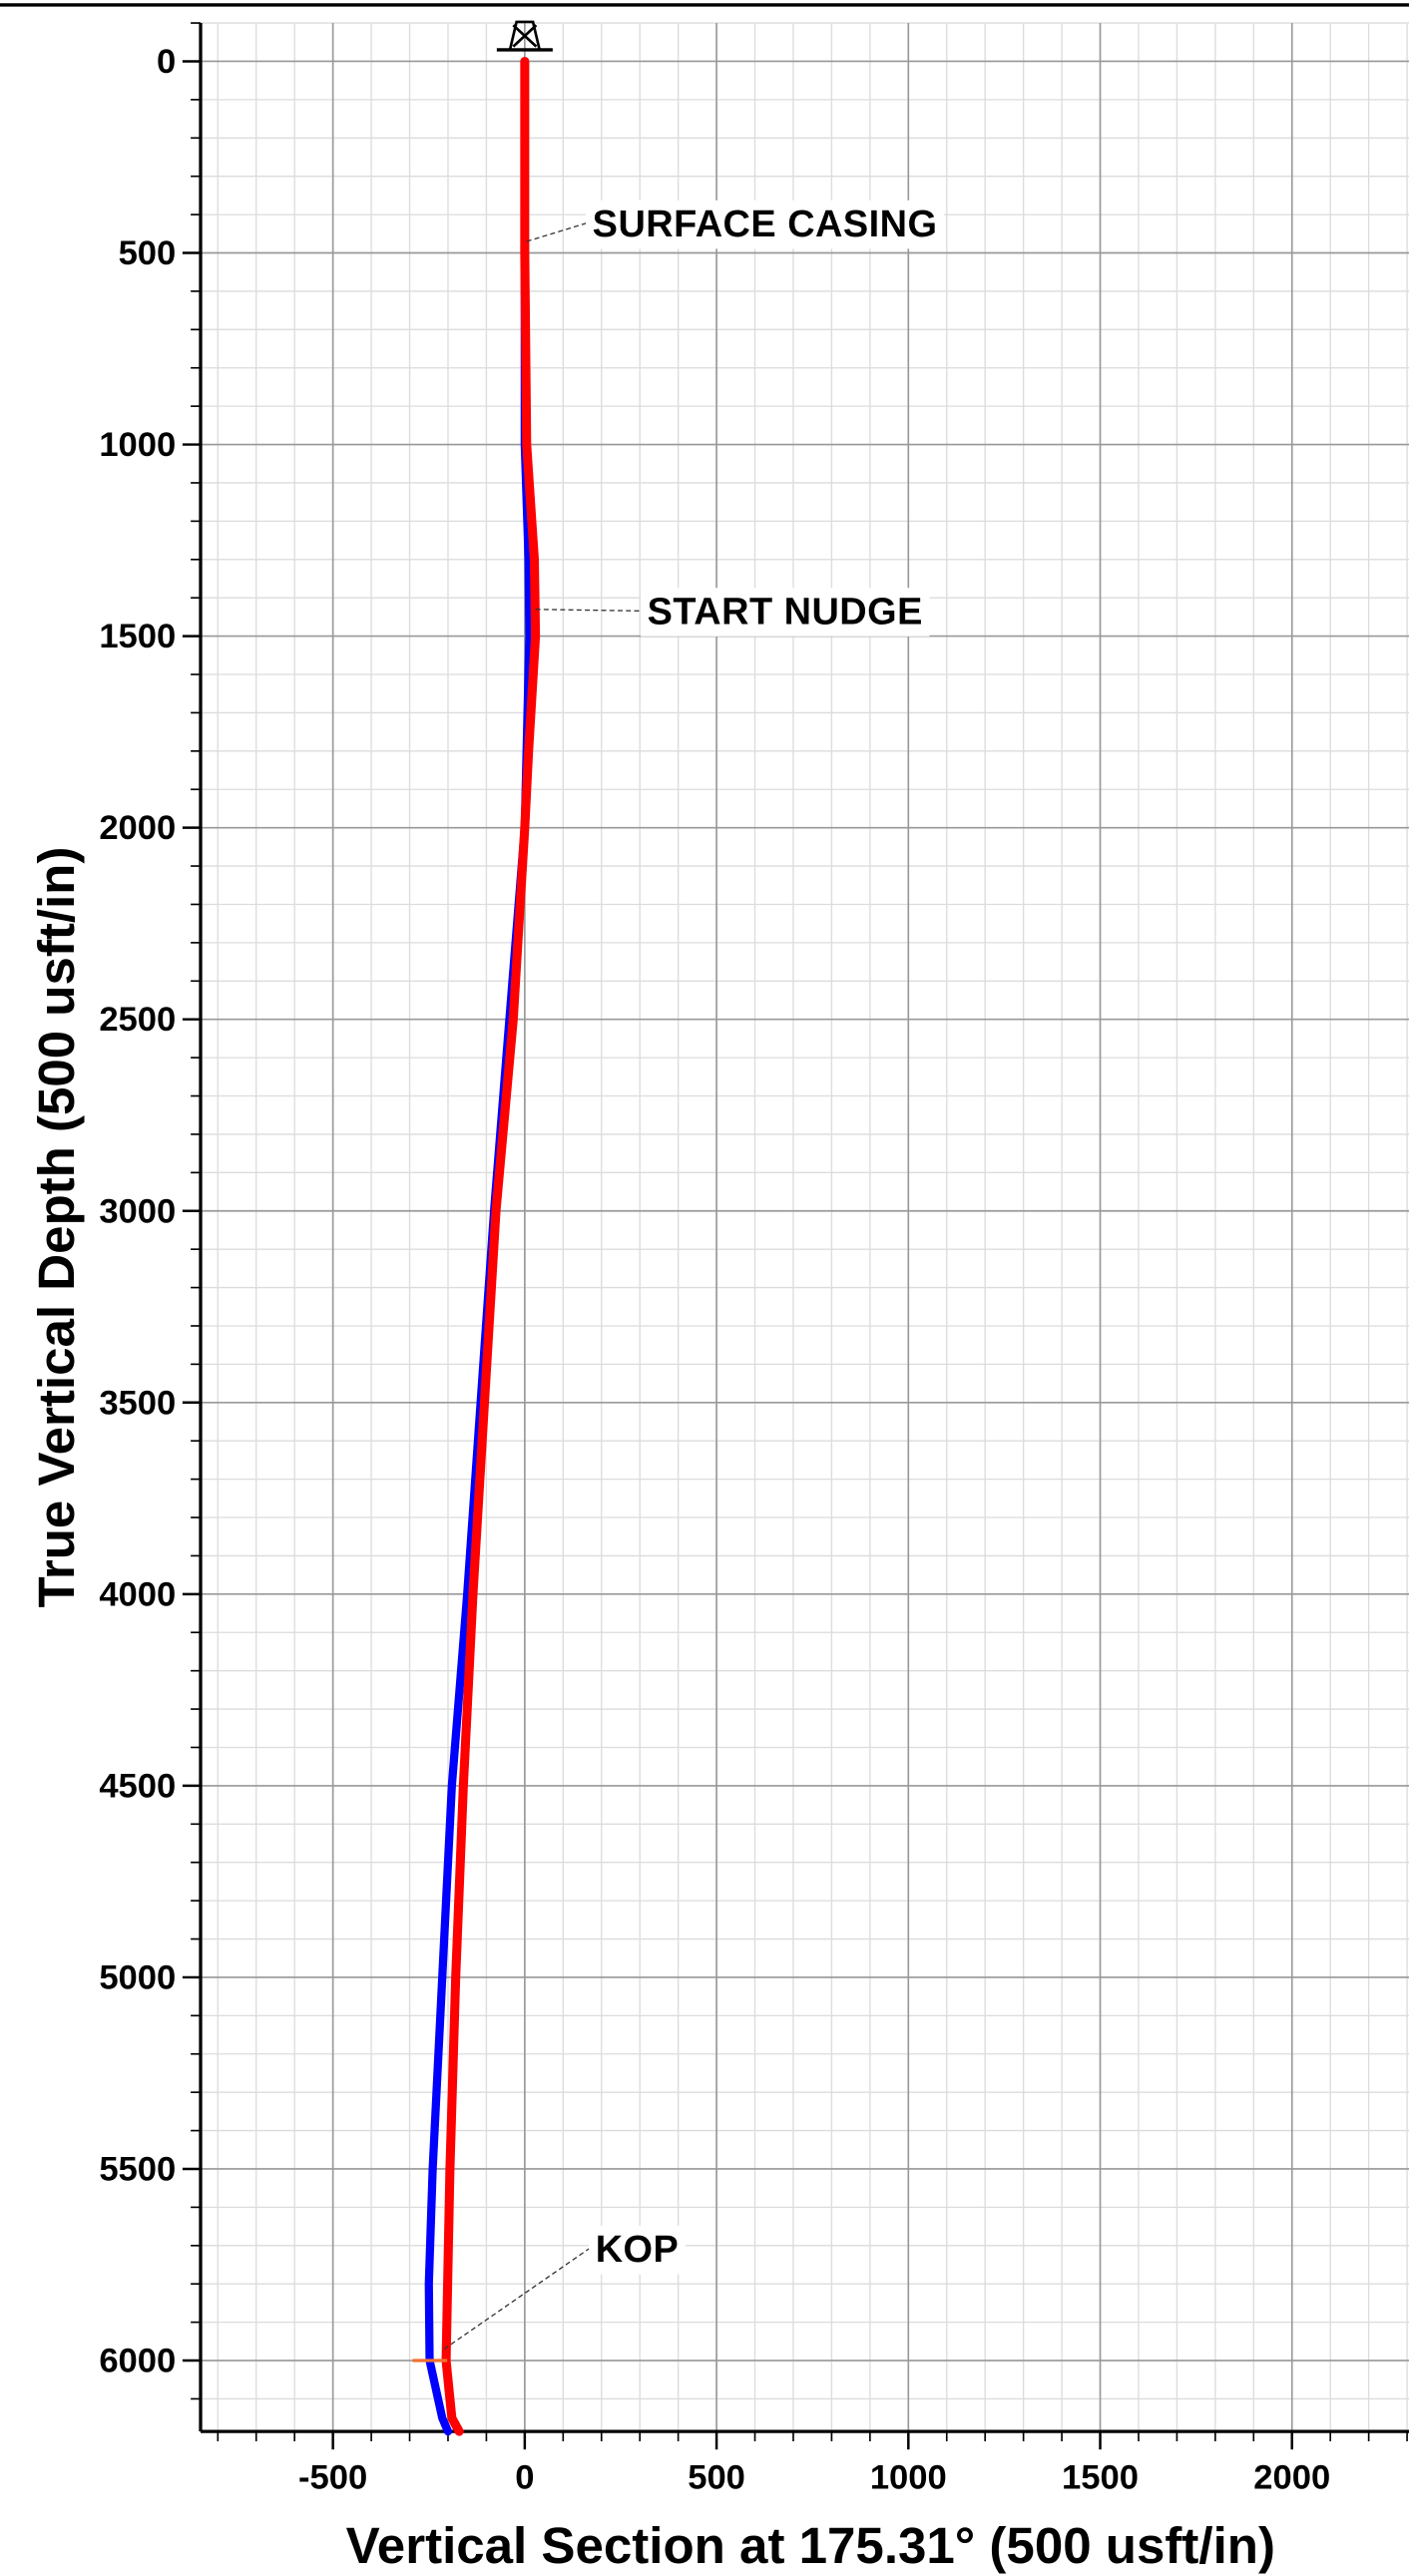 This screenshot has height=2576, width=1409. Describe the element at coordinates (1292, 2478) in the screenshot. I see `x-tick-label: 2000` at that location.